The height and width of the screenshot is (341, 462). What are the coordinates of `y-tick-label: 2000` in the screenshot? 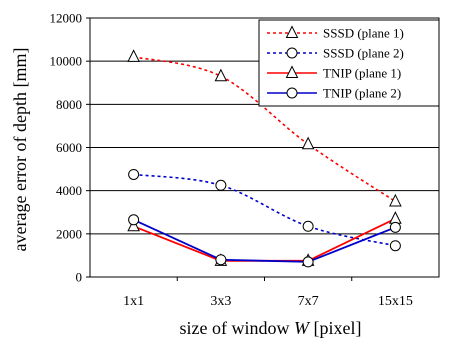 It's located at (69, 233).